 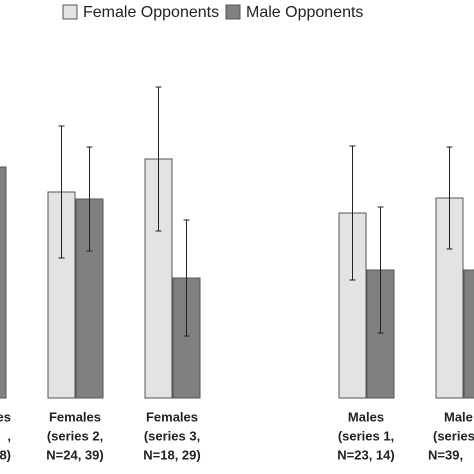 What do you see at coordinates (5, 454) in the screenshot?
I see `x-tick-label: 8)` at bounding box center [5, 454].